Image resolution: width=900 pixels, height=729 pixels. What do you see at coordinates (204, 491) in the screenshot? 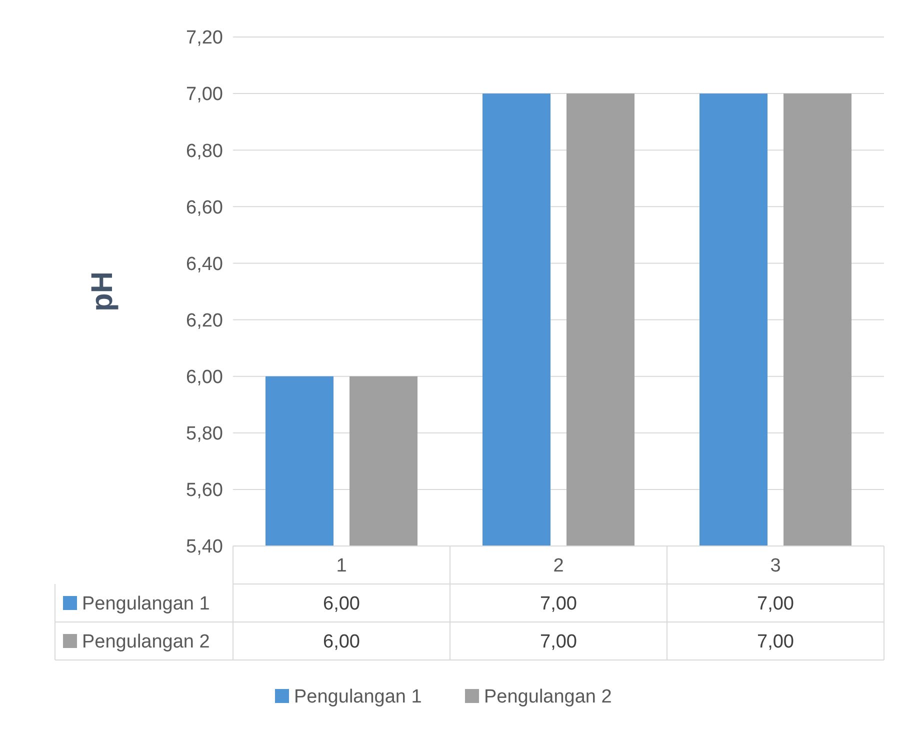
I see `y-tick-label: 5,60` at bounding box center [204, 491].